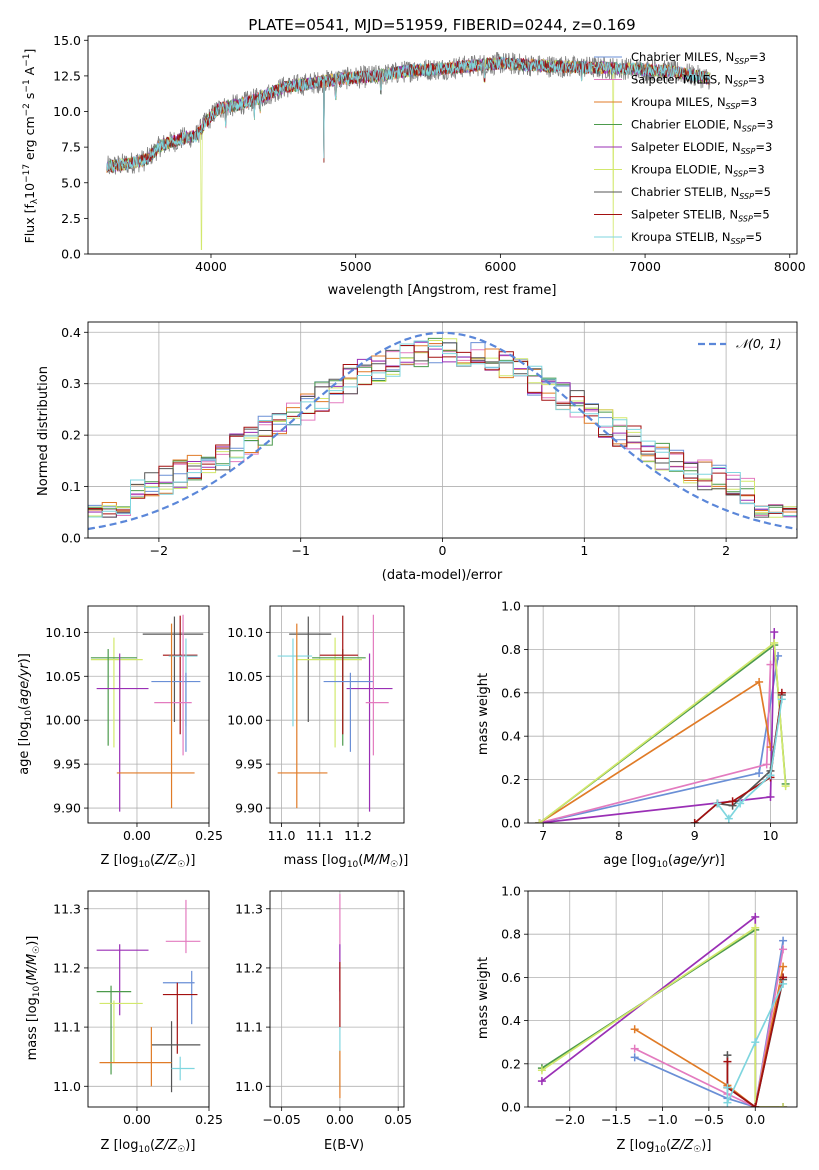  I want to click on legend-label-main: Kroupa ELODIE, N, so click(682, 170).